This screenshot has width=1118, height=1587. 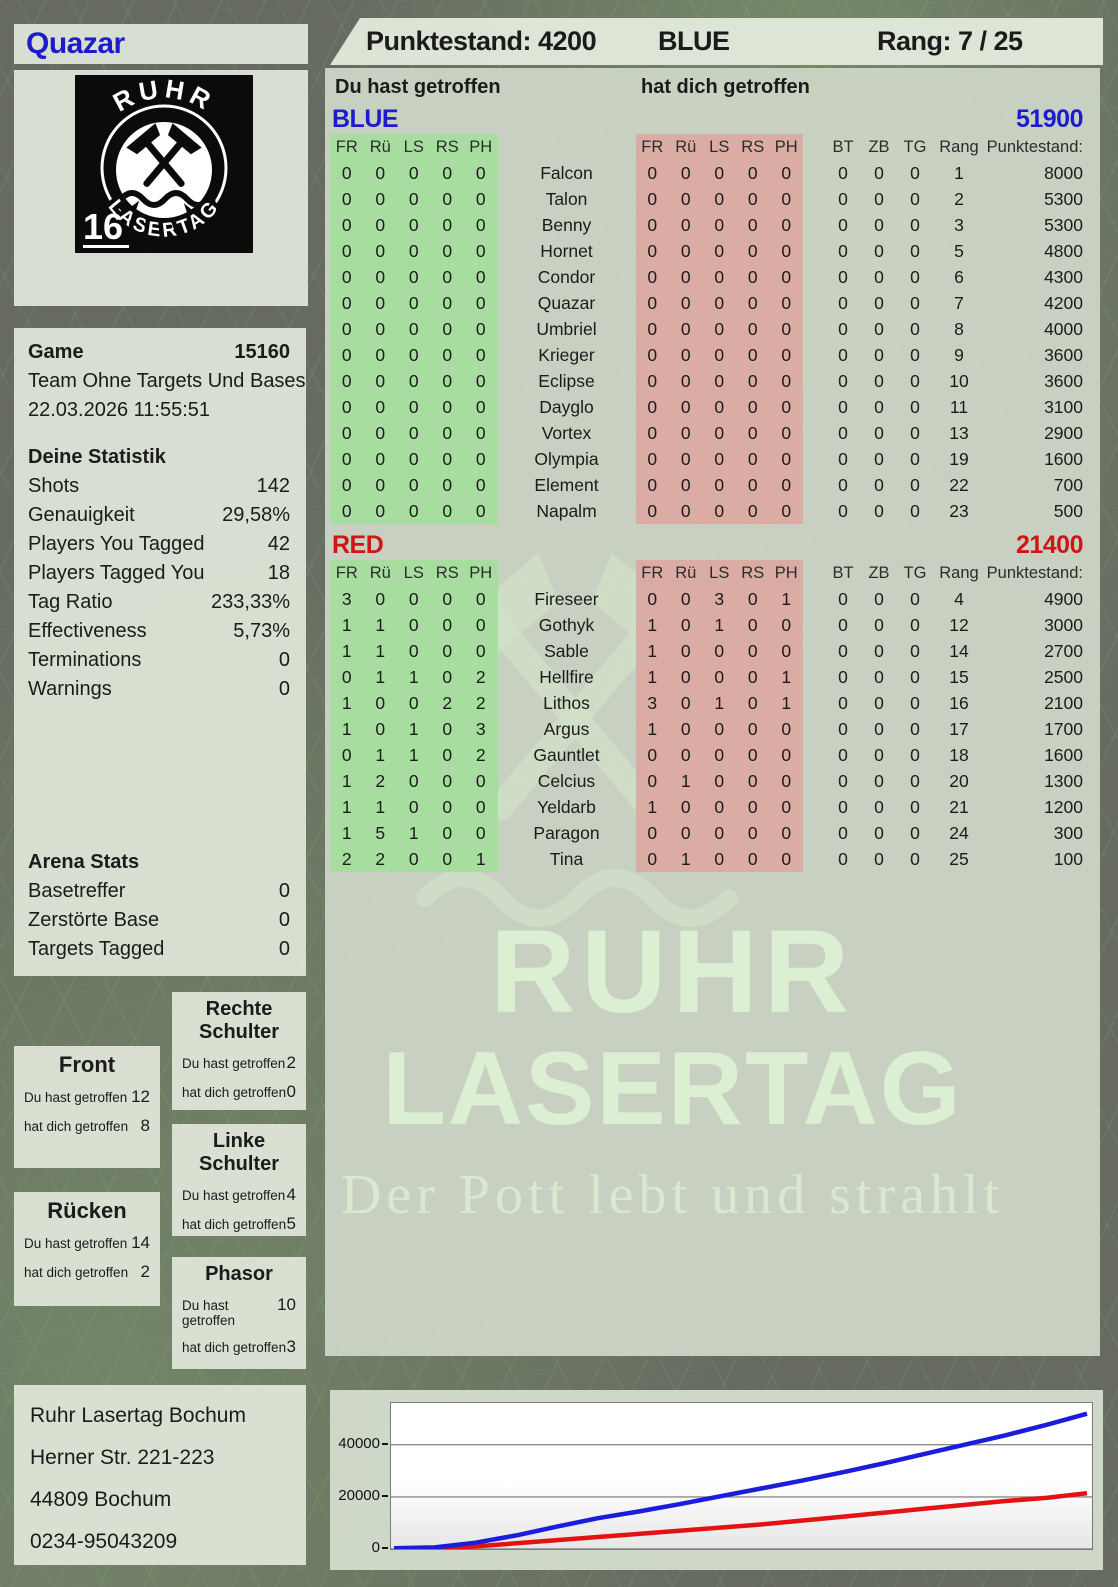 I want to click on points-cell: 4900, so click(x=1063, y=599).